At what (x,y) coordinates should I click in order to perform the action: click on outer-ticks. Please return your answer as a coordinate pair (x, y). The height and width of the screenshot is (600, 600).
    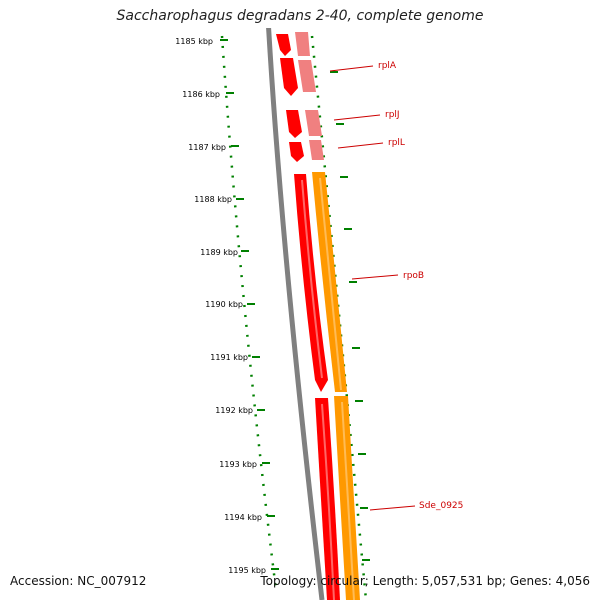
    Looking at the image, I should click on (350, 316).